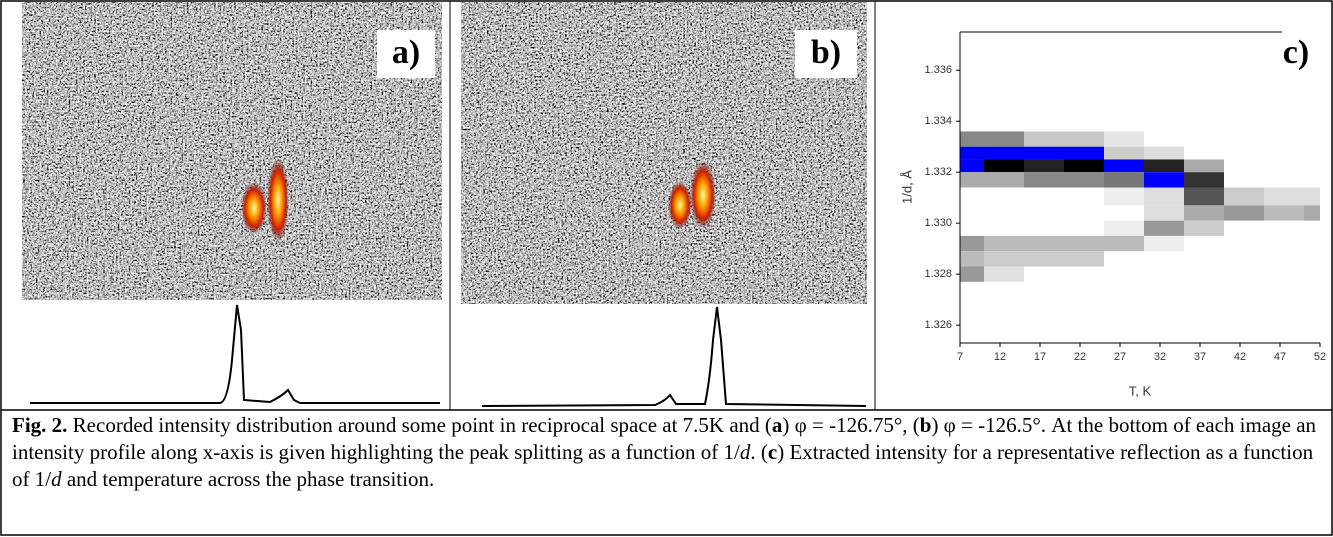 Image resolution: width=1333 pixels, height=537 pixels. What do you see at coordinates (1200, 357) in the screenshot?
I see `x-tick-label: 37` at bounding box center [1200, 357].